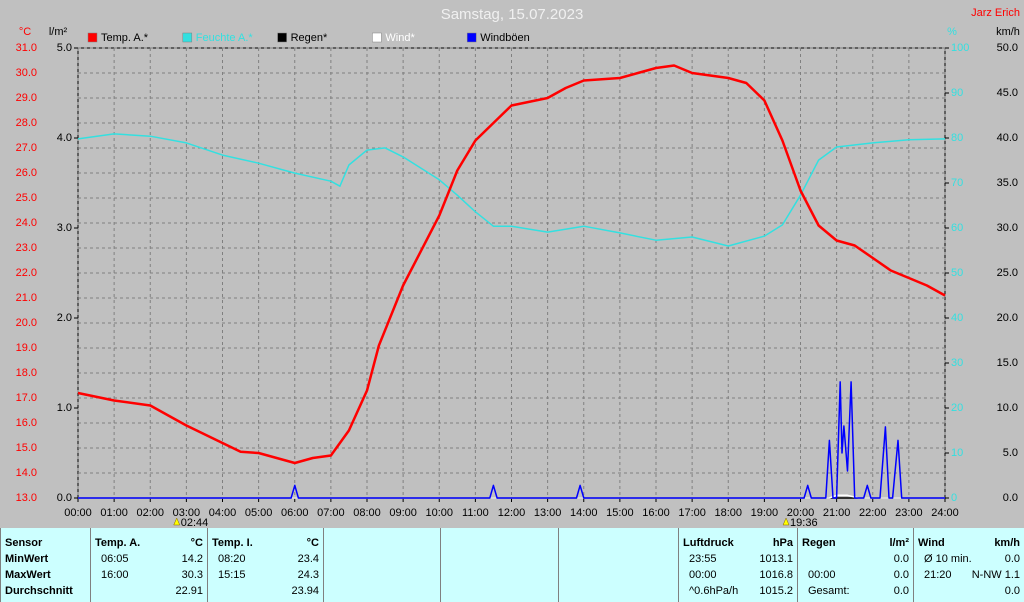 The image size is (1024, 602). What do you see at coordinates (45, 575) in the screenshot?
I see `table-row: MaxWert` at bounding box center [45, 575].